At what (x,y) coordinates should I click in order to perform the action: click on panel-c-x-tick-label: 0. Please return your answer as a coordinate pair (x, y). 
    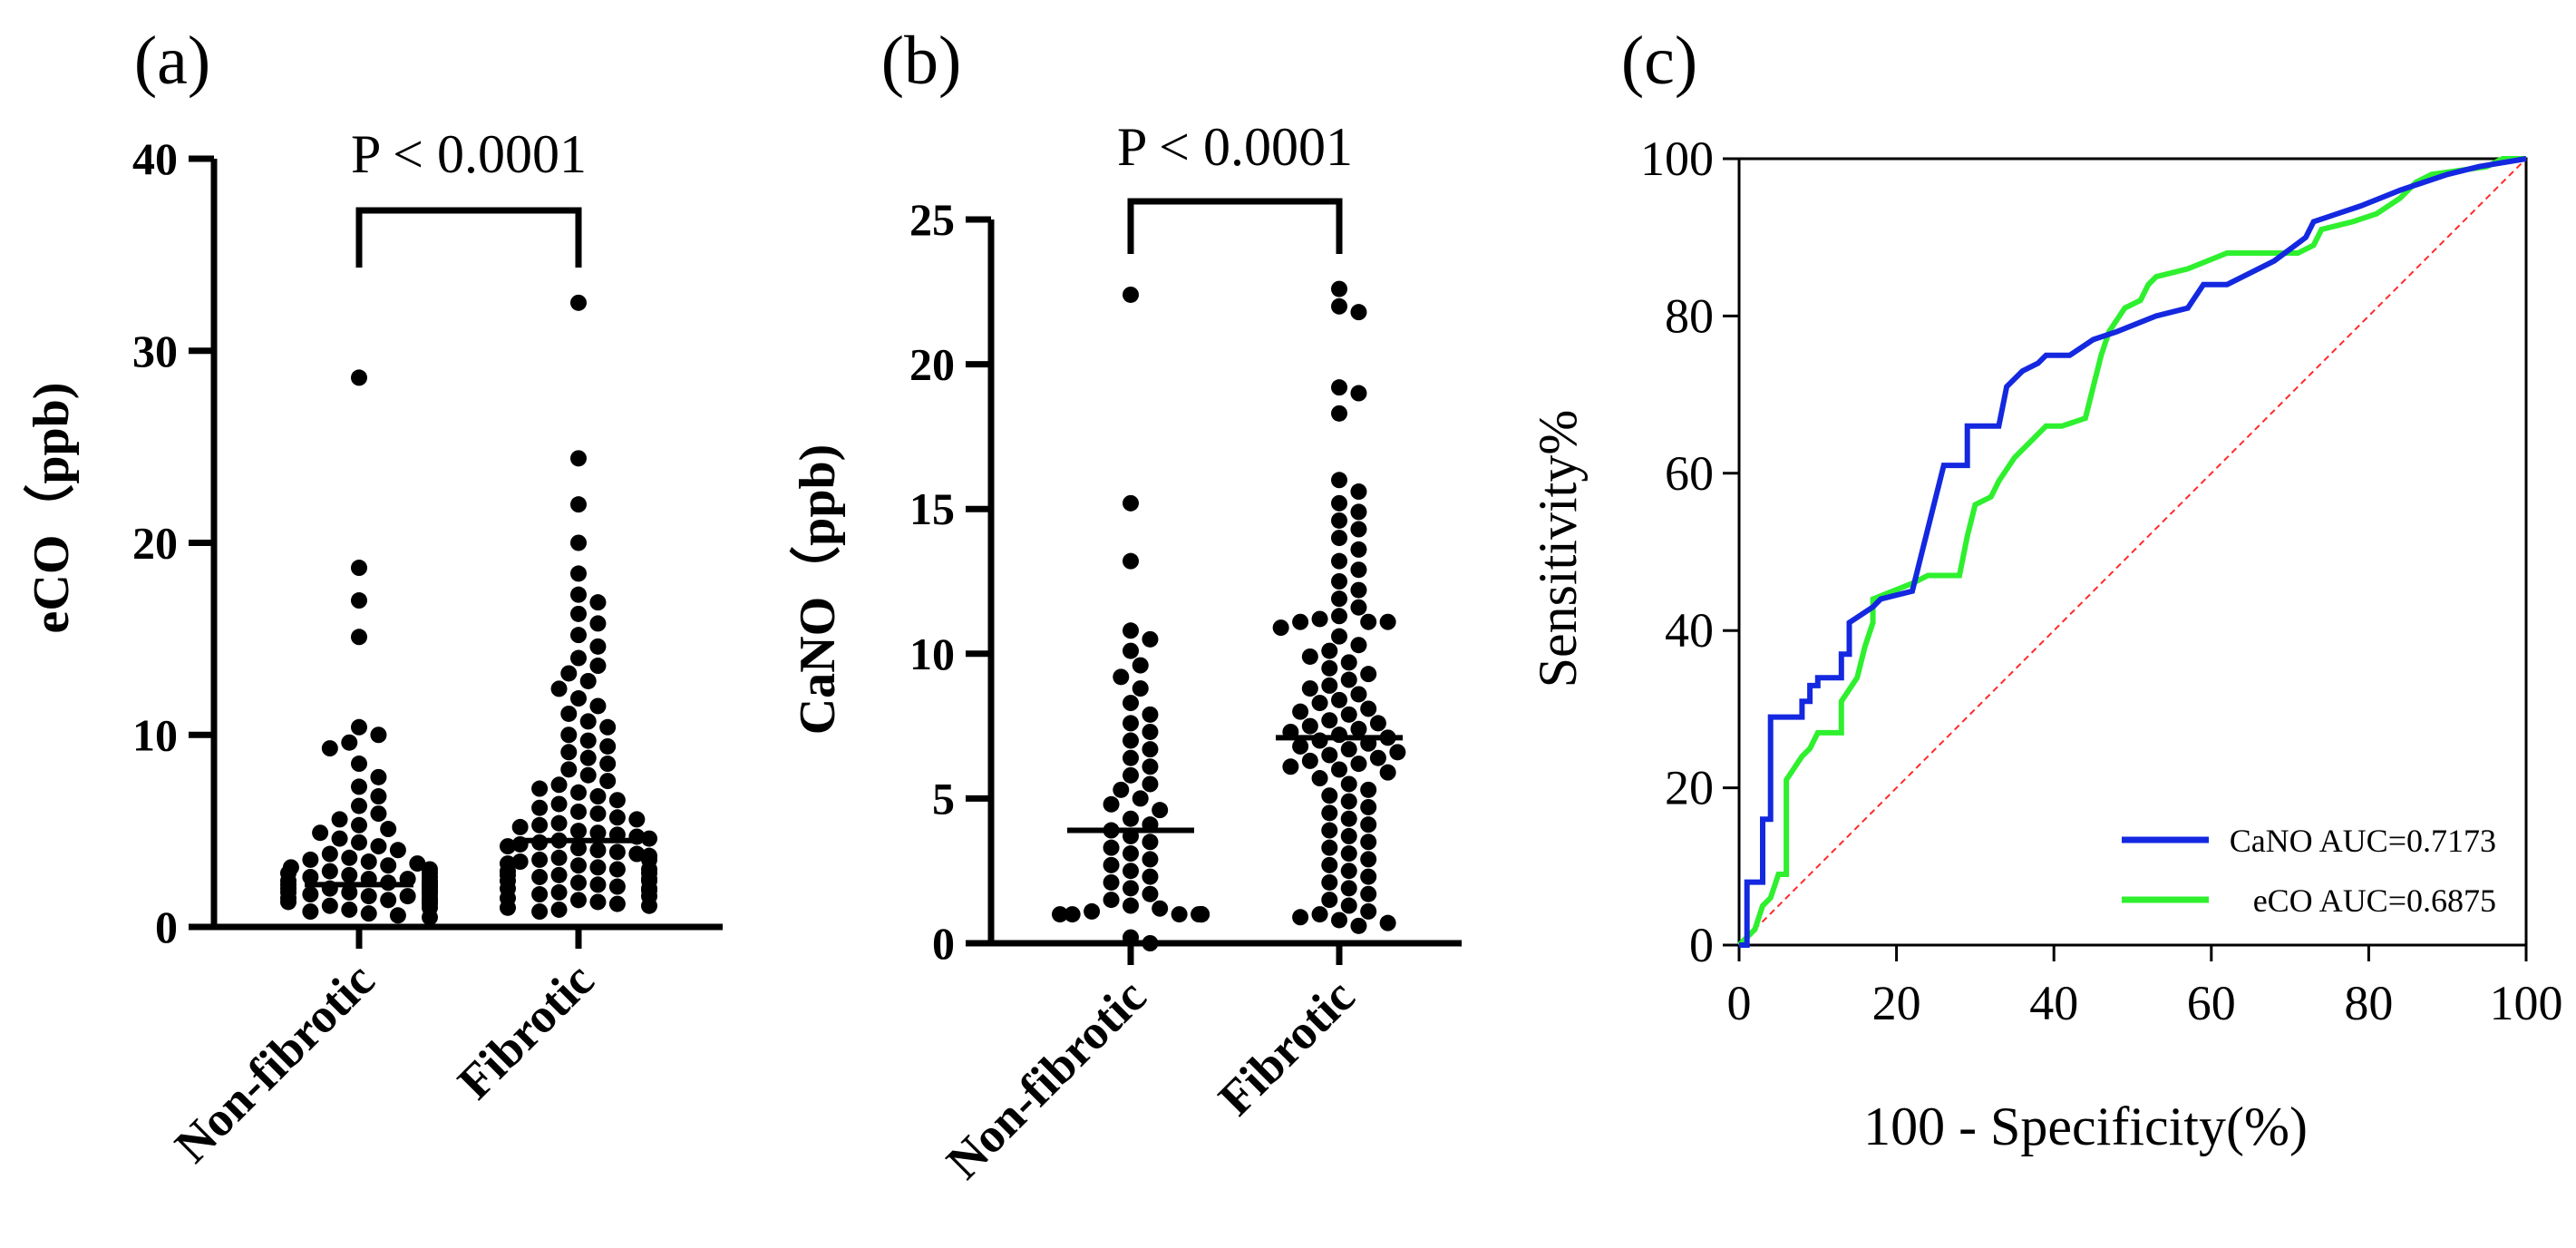
    Looking at the image, I should click on (1739, 1003).